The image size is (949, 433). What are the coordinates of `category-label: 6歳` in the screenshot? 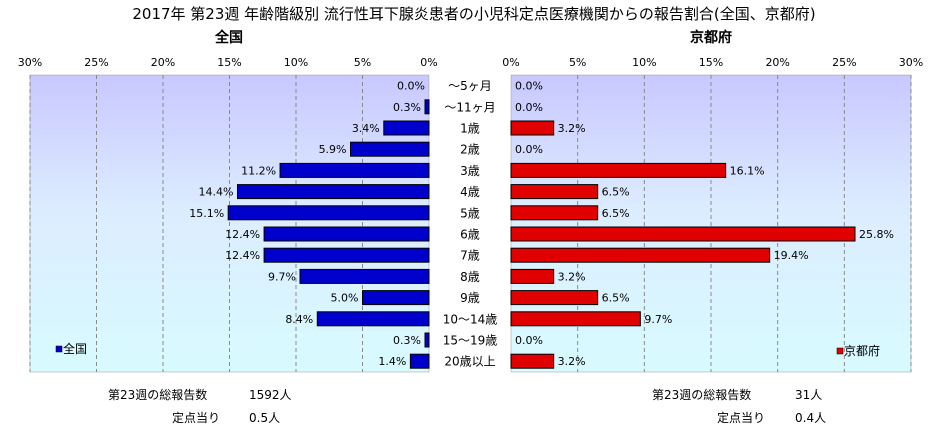 It's located at (470, 235).